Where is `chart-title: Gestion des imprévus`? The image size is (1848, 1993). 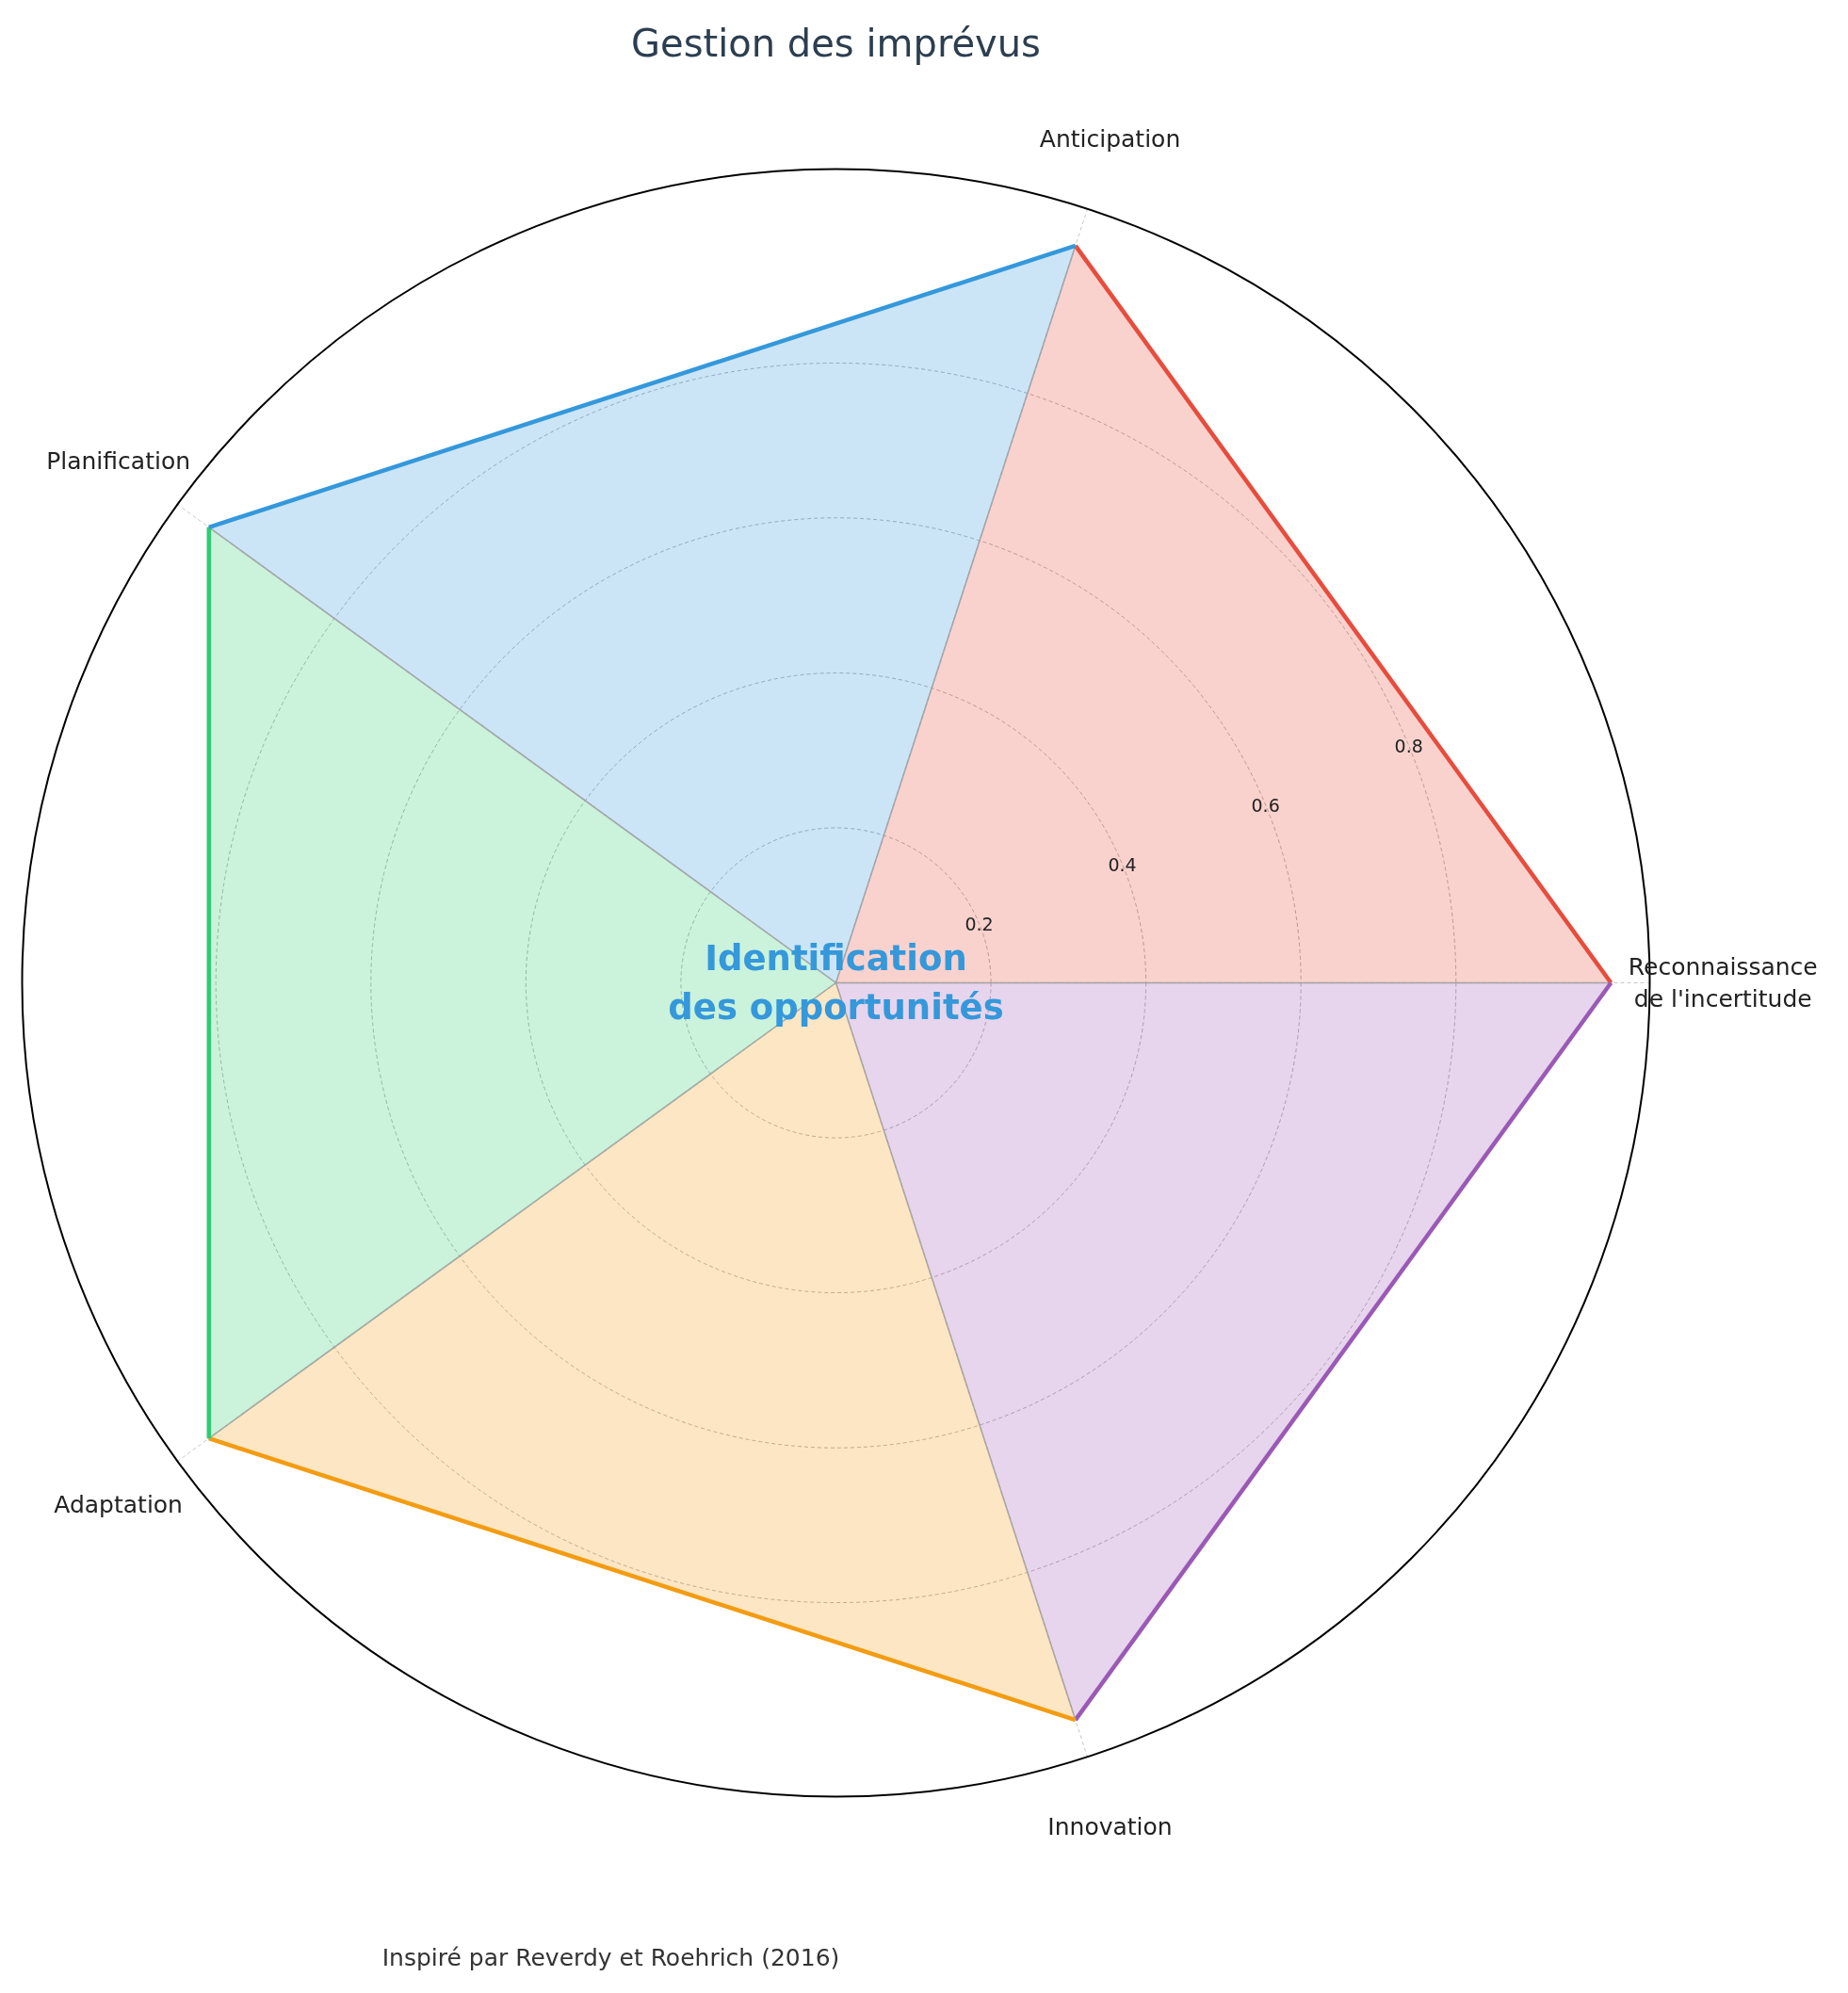
chart-title: Gestion des imprévus is located at coordinates (836, 43).